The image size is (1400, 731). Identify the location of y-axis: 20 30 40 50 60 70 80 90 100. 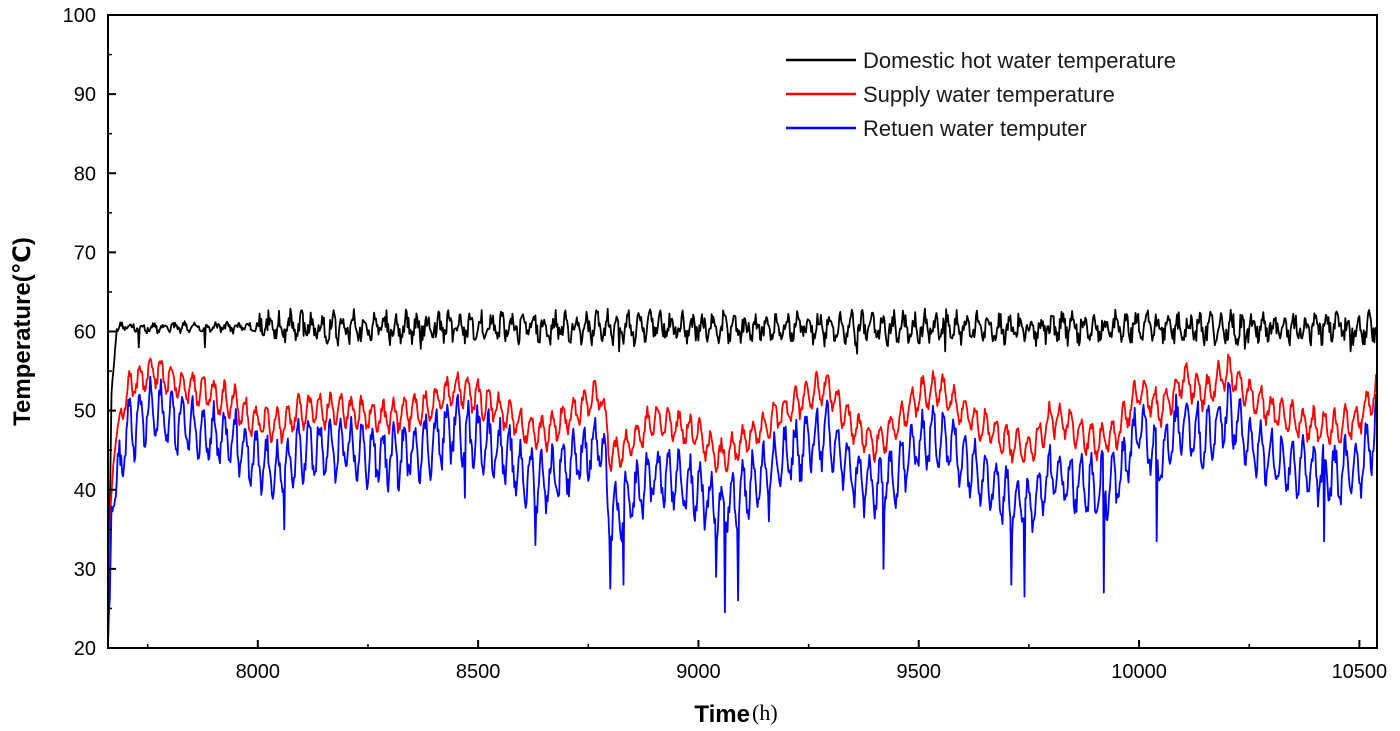
(89, 332).